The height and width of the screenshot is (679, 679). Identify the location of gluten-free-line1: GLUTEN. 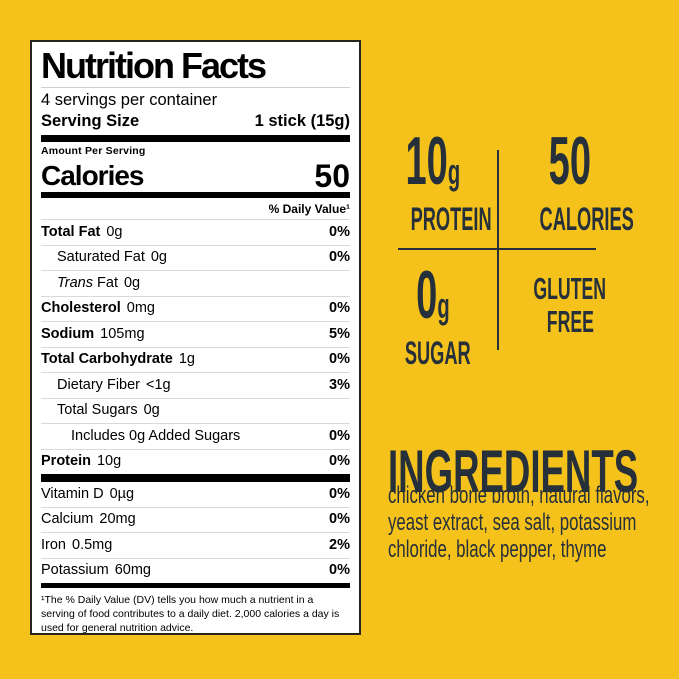
(570, 288).